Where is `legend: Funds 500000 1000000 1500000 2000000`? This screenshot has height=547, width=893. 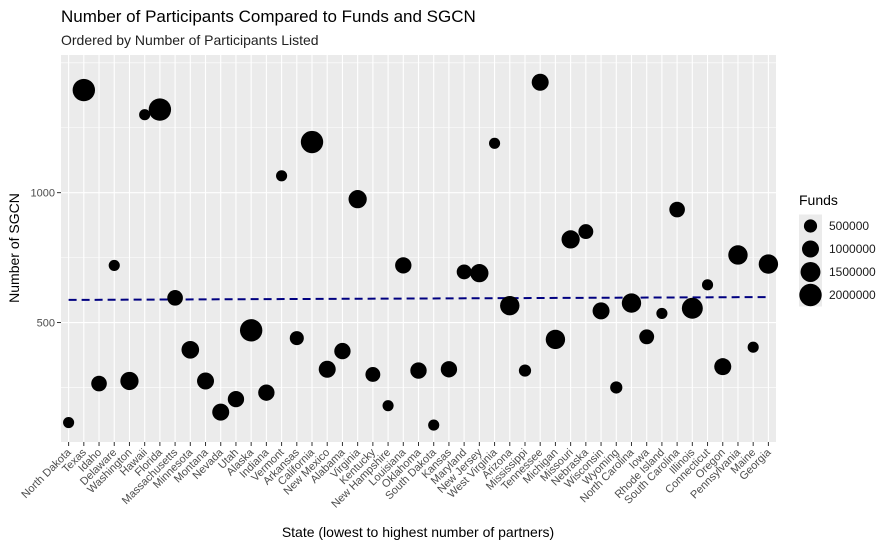 legend: Funds 500000 1000000 1500000 2000000 is located at coordinates (837, 249).